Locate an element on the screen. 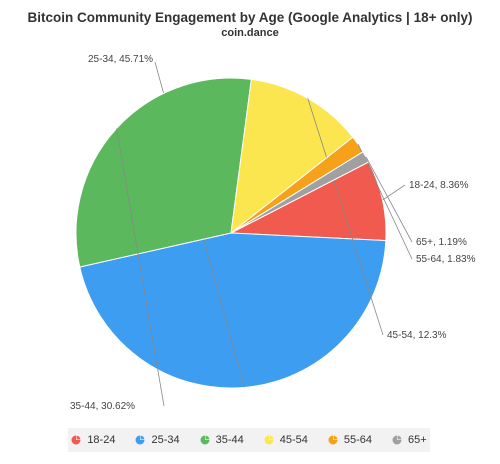 Image resolution: width=500 pixels, height=464 pixels. legend-item-18-24: 18-24 is located at coordinates (93, 440).